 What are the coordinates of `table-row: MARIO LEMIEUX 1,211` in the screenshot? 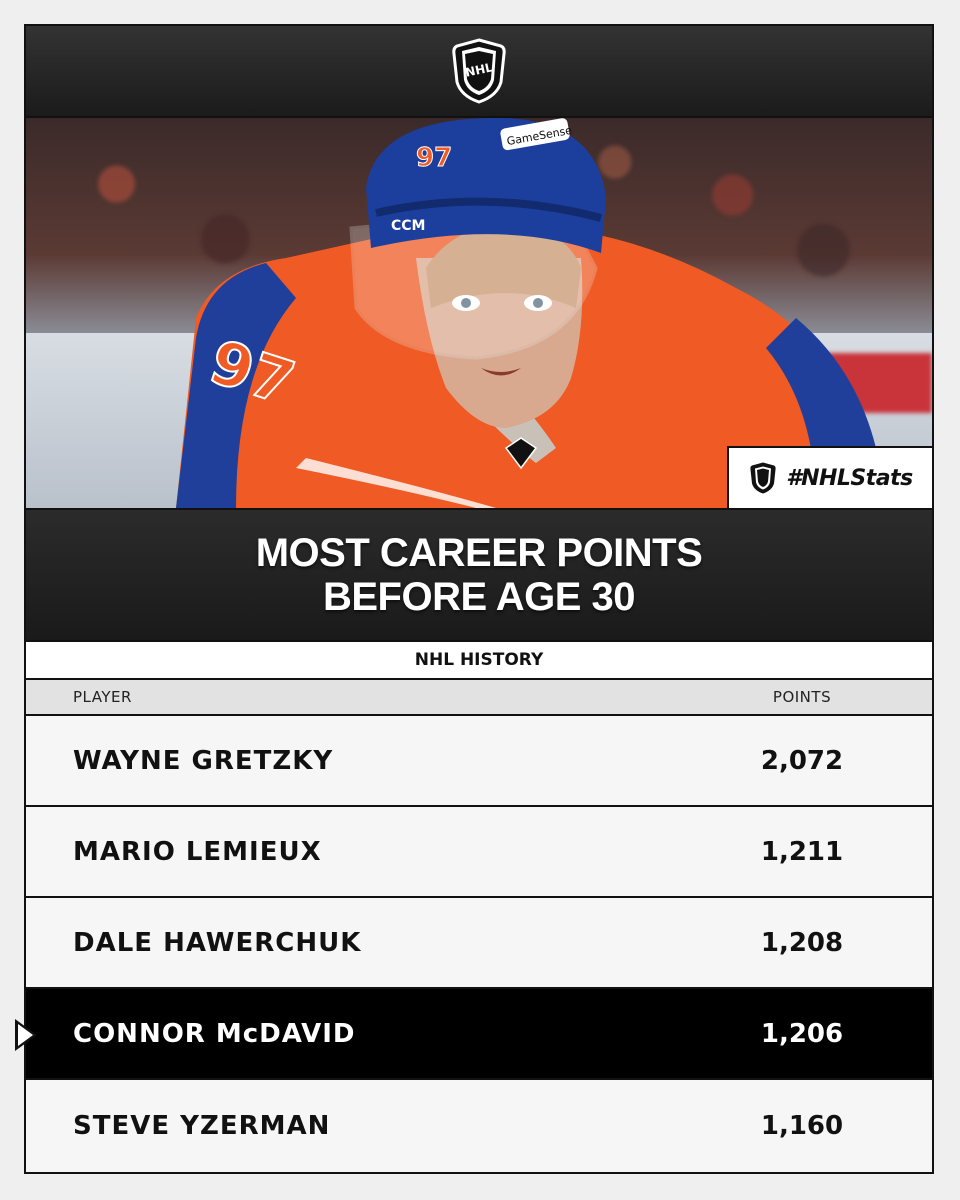 It's located at (479, 852).